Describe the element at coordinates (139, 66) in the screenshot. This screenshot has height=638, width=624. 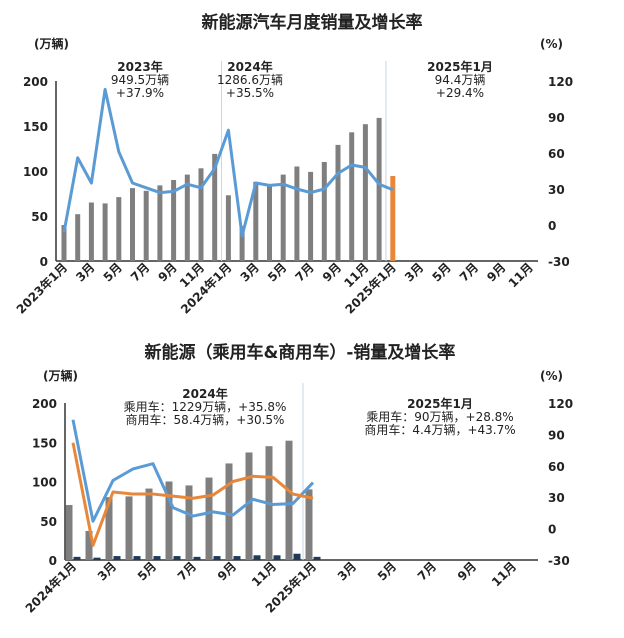
I see `annotation-text: 2023年` at that location.